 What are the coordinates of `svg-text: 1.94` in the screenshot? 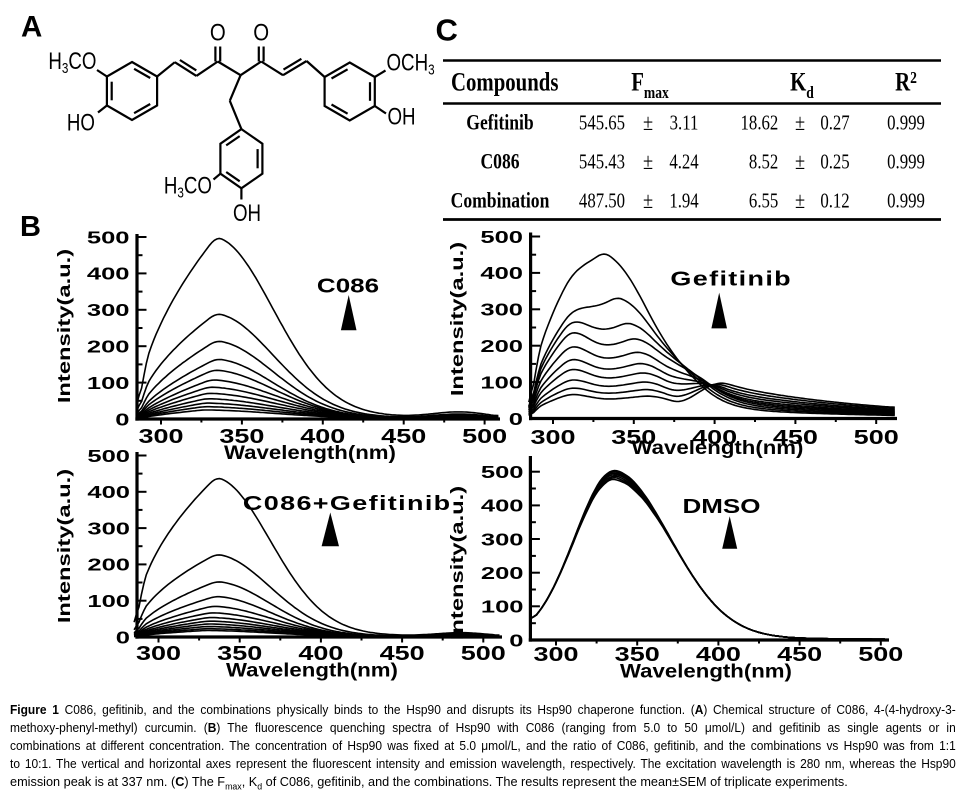 It's located at (684, 201).